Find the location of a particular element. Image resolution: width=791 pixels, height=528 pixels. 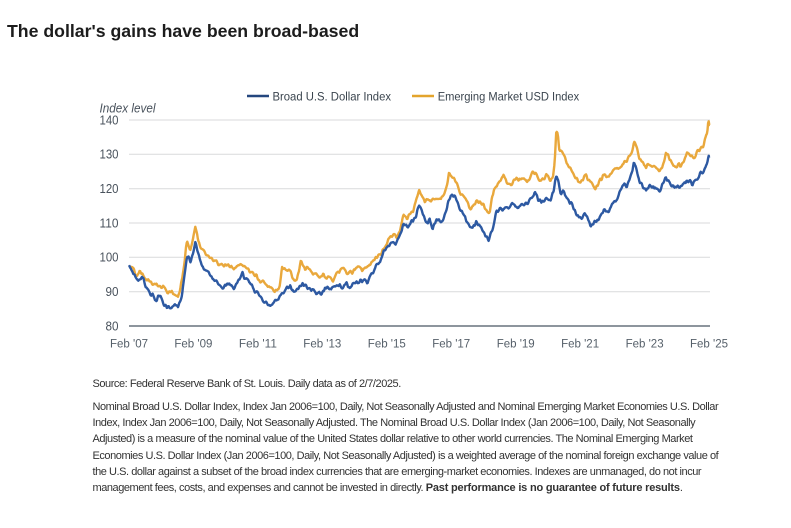

svg-text: 110 is located at coordinates (109, 222).